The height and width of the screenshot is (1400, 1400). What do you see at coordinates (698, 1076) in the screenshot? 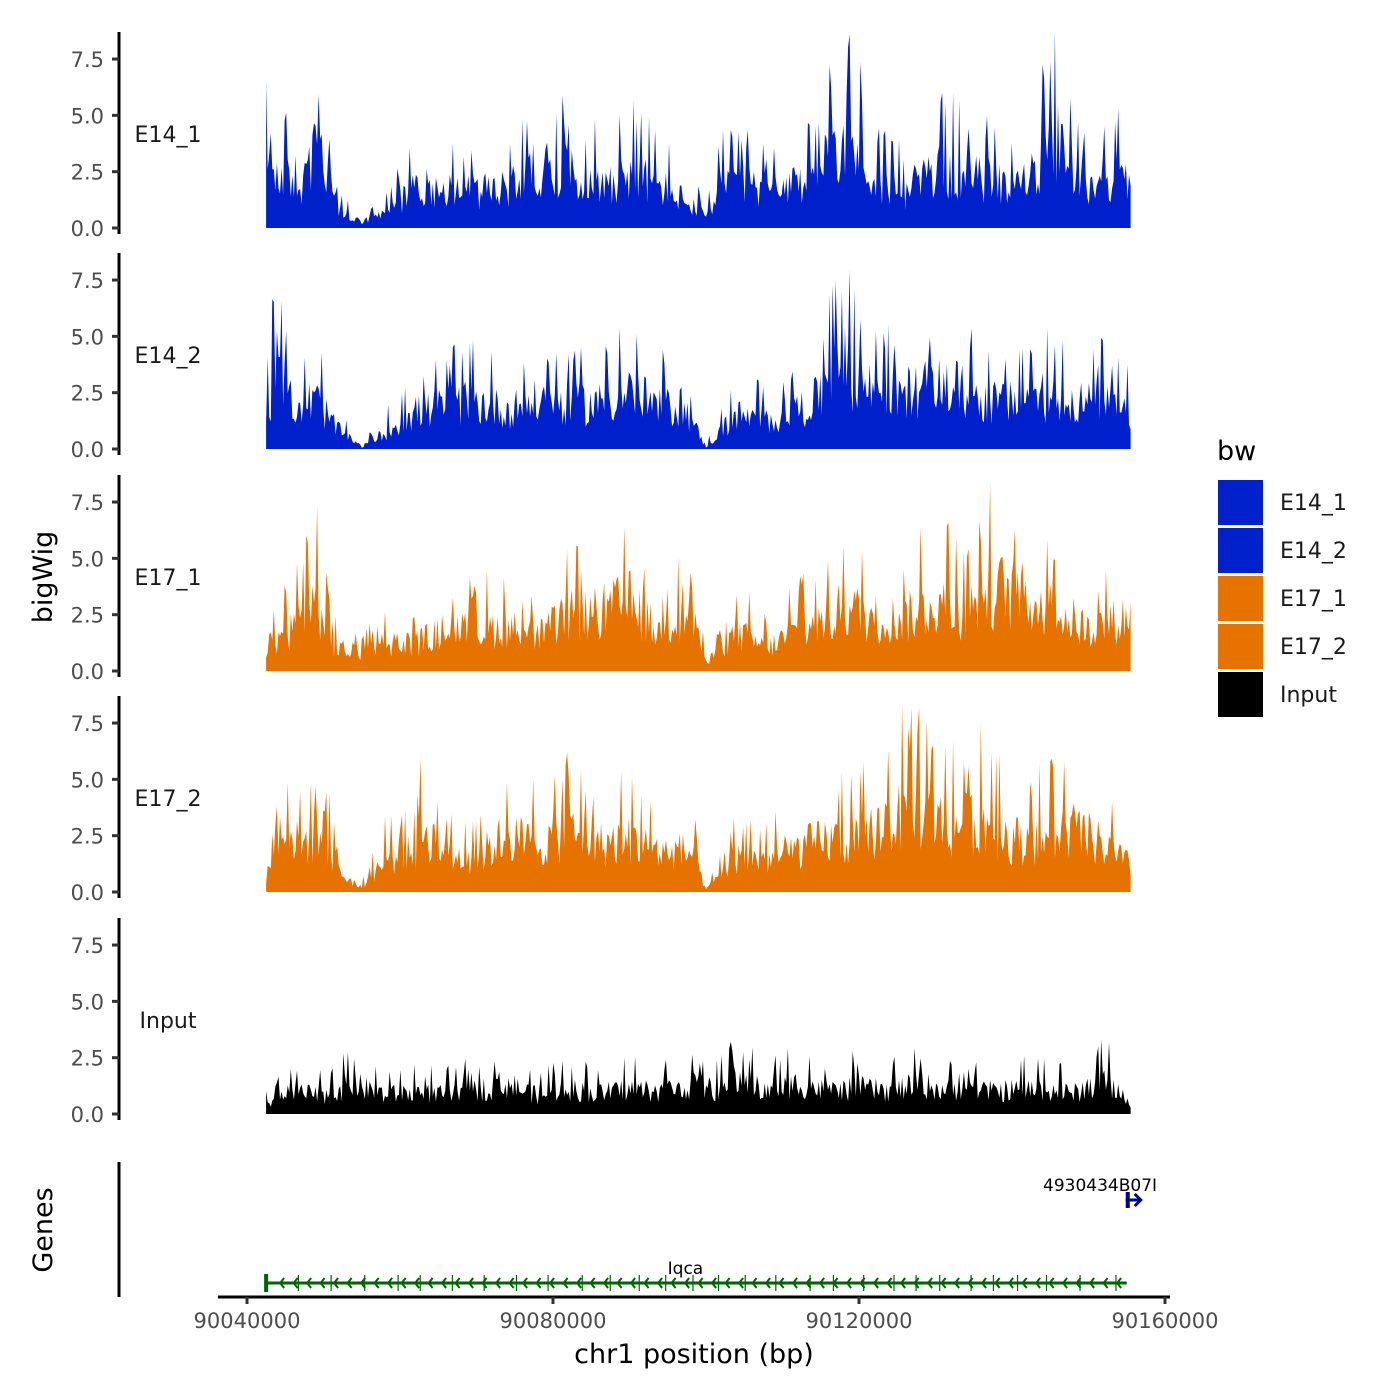
I see `signal-area-input` at bounding box center [698, 1076].